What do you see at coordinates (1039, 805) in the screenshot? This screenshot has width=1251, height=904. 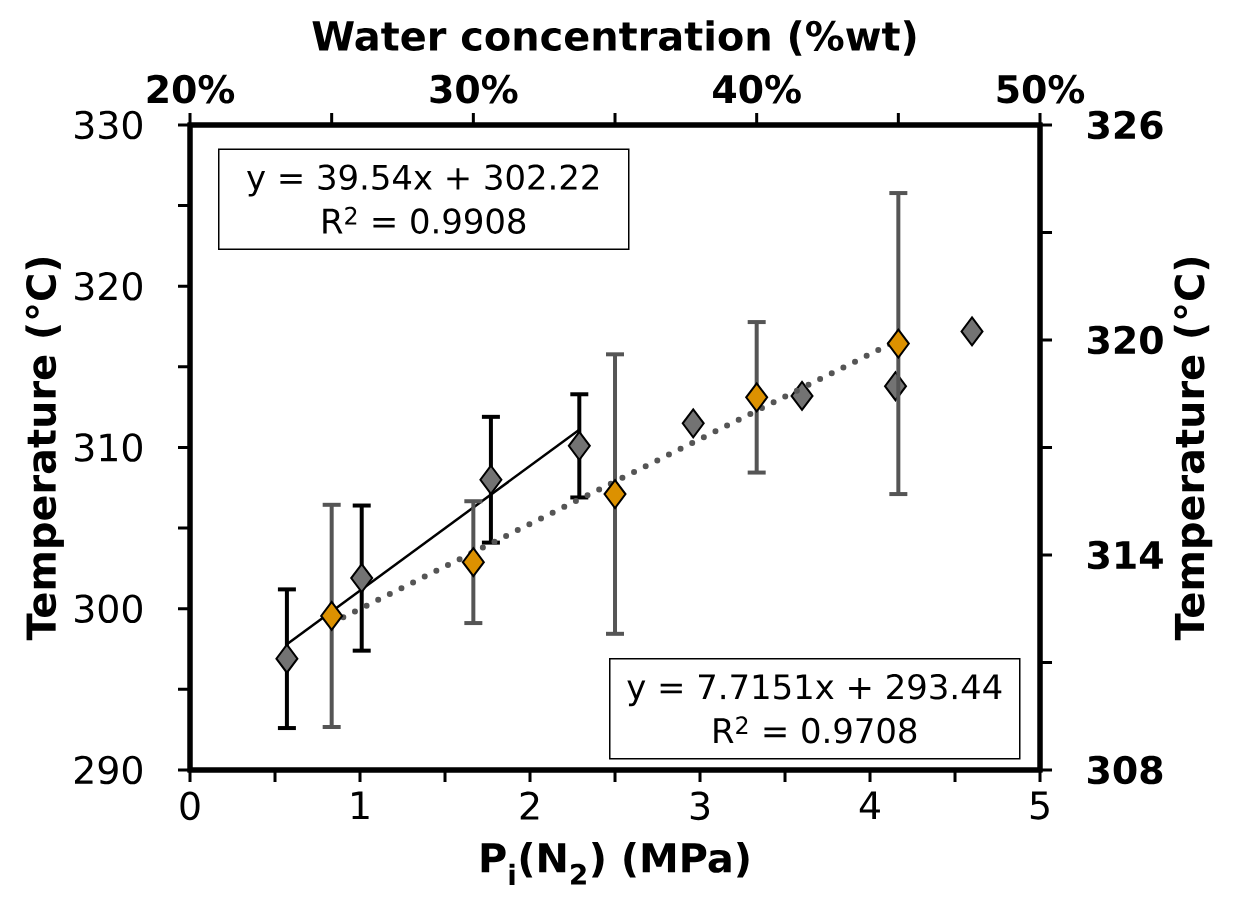 I see `x-tick-label: 5` at bounding box center [1039, 805].